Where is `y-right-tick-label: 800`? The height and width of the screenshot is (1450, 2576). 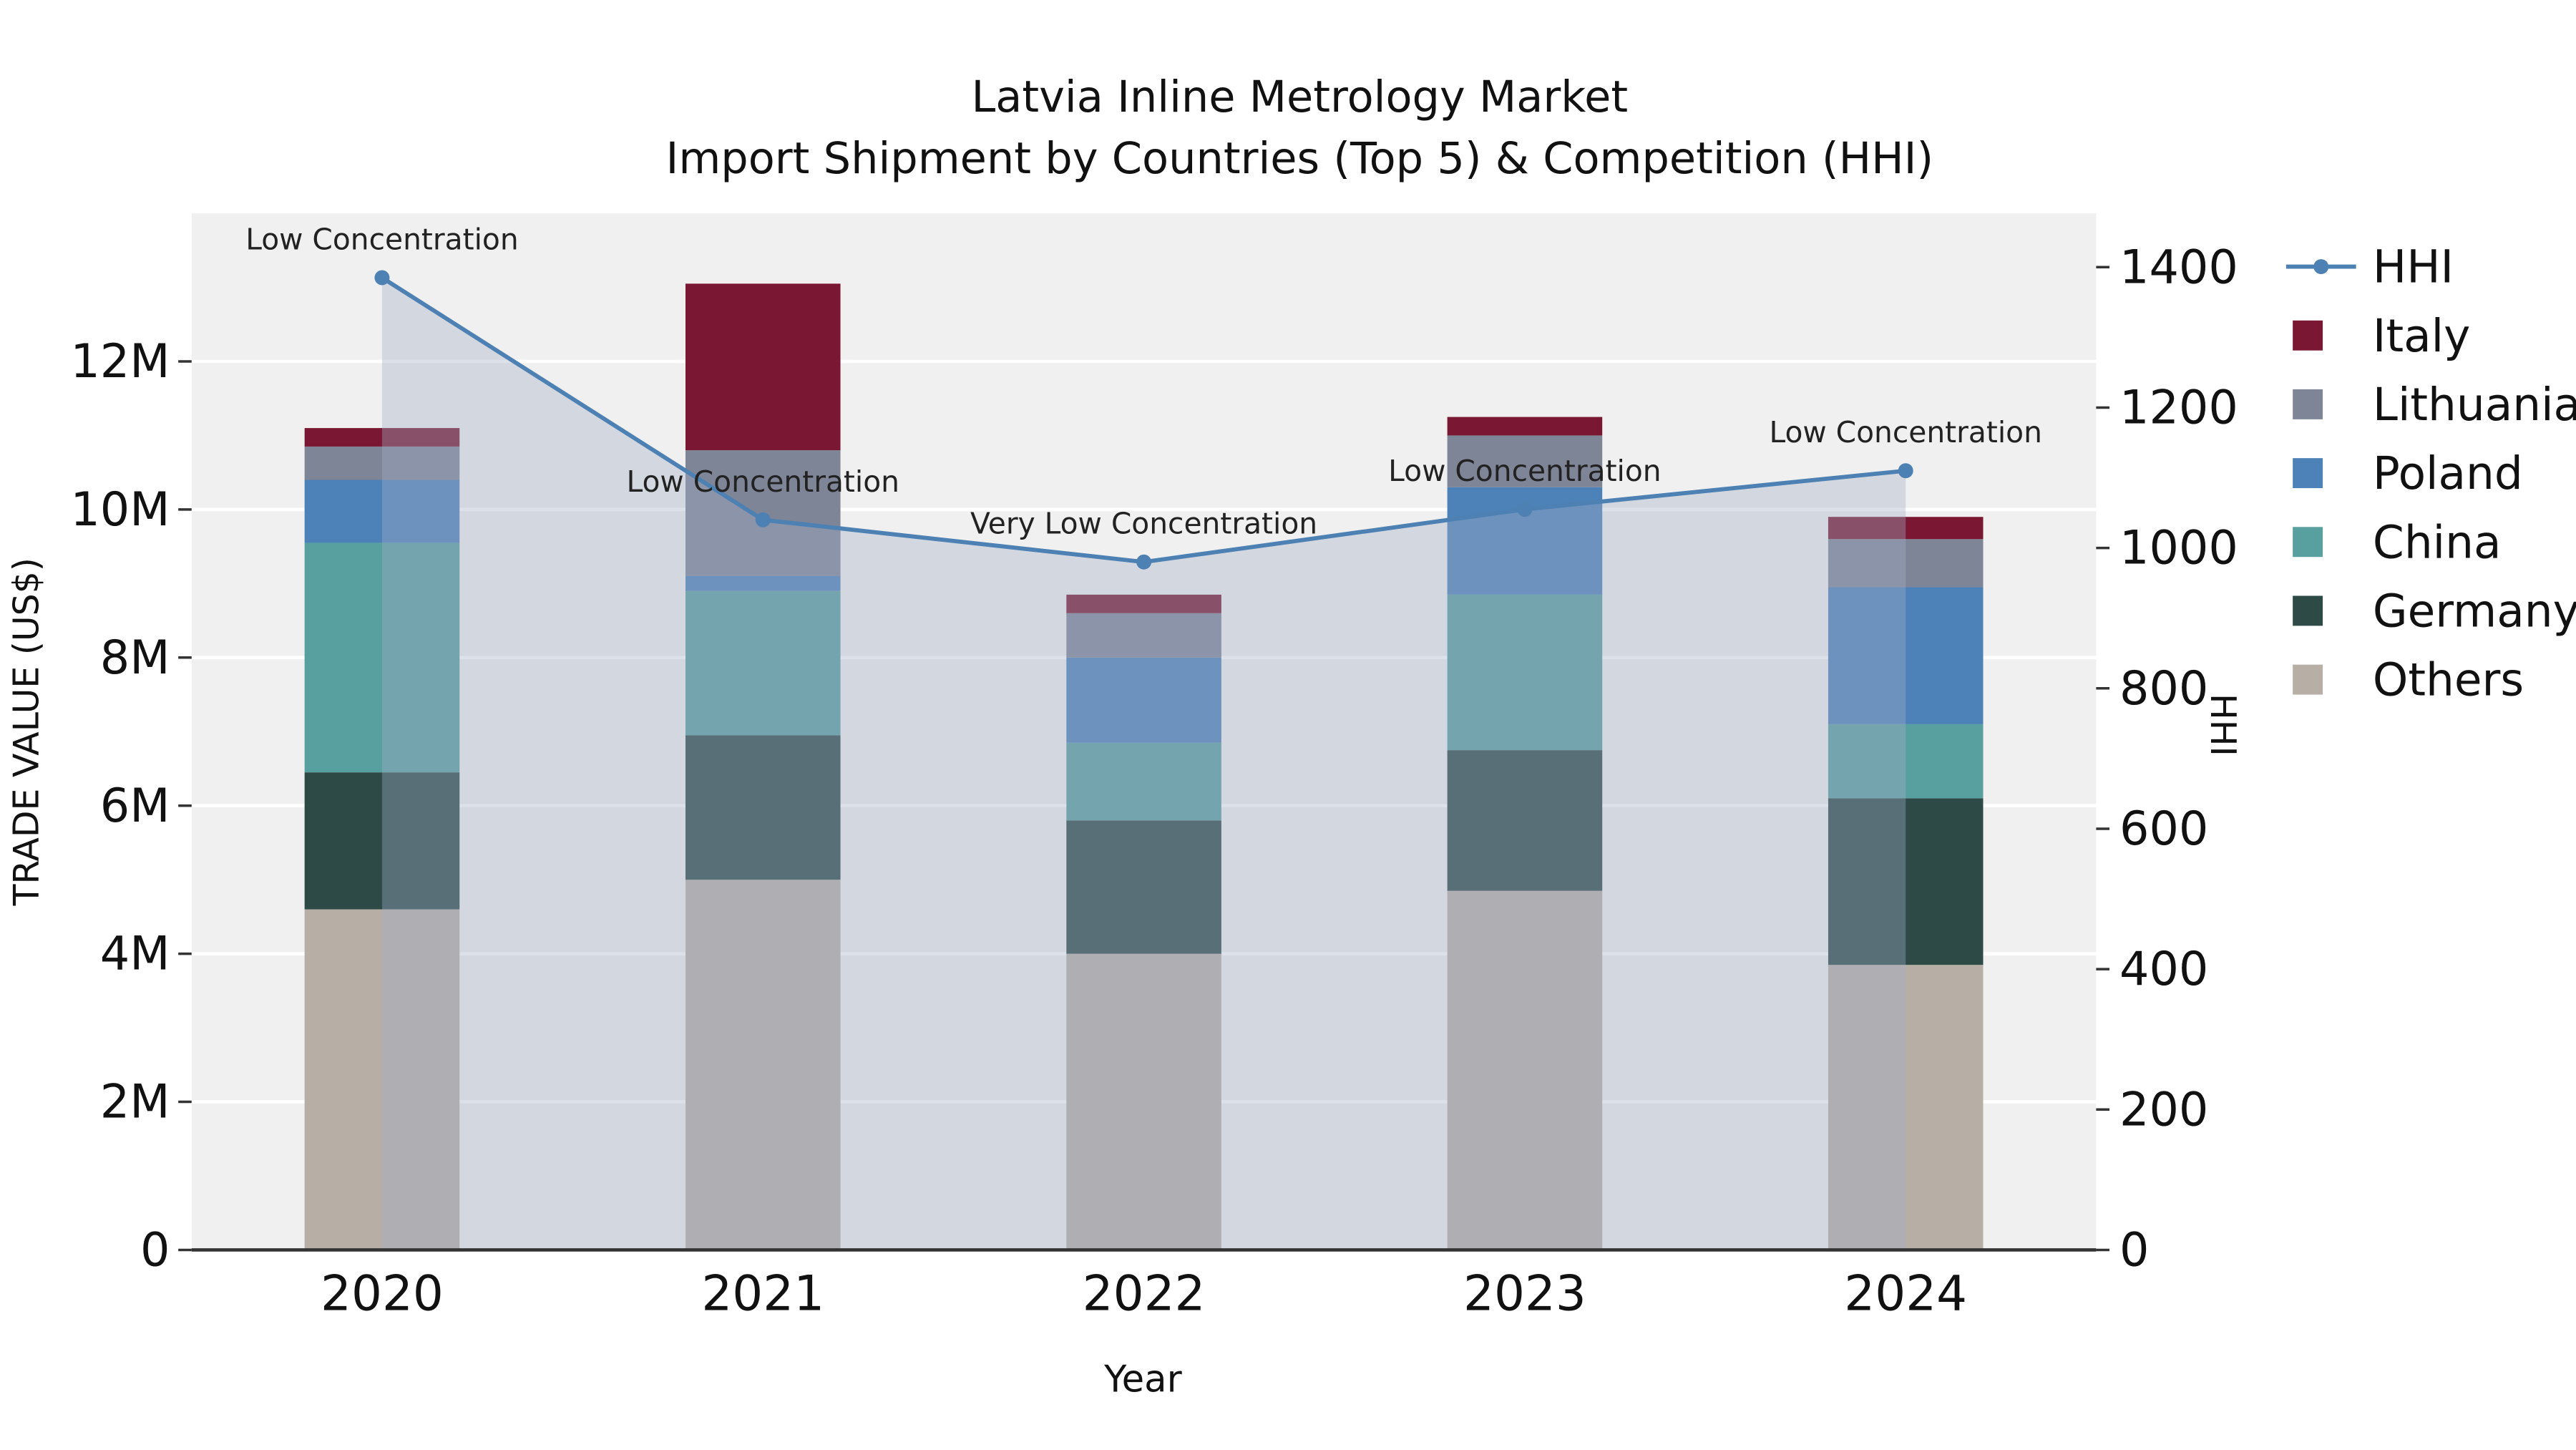
y-right-tick-label: 800 is located at coordinates (2163, 688).